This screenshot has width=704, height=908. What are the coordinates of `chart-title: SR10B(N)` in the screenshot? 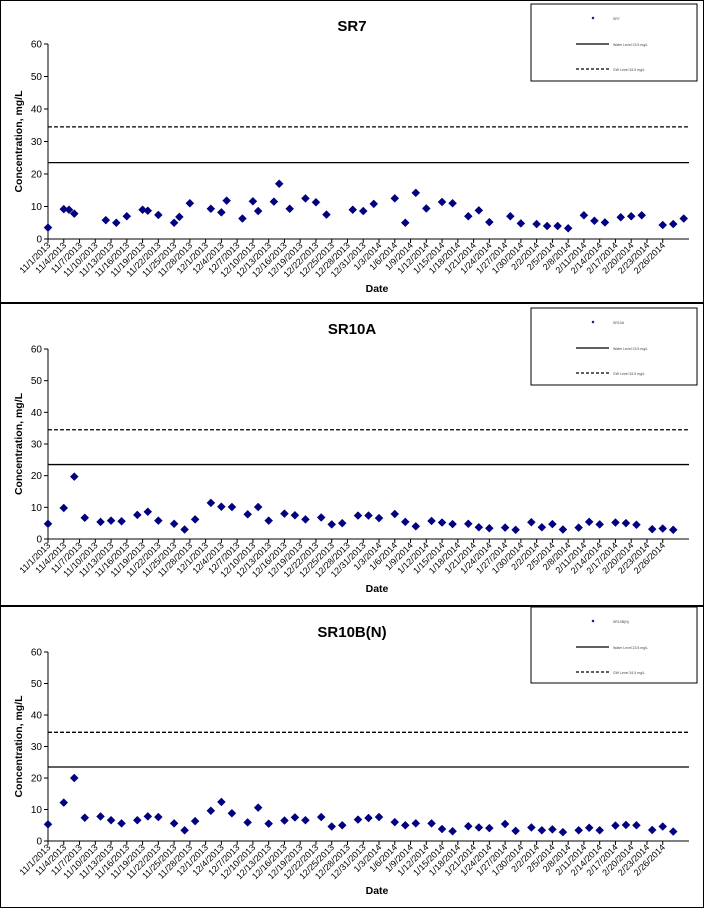 It's located at (351, 632).